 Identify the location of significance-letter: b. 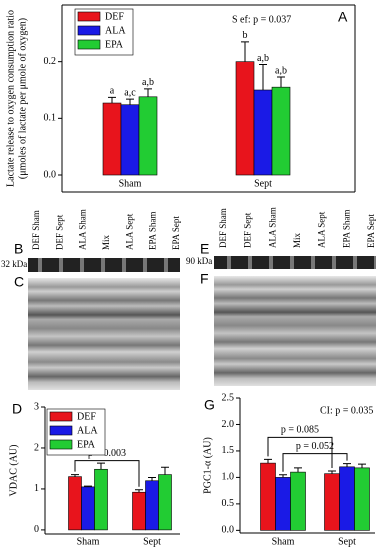
(245, 35).